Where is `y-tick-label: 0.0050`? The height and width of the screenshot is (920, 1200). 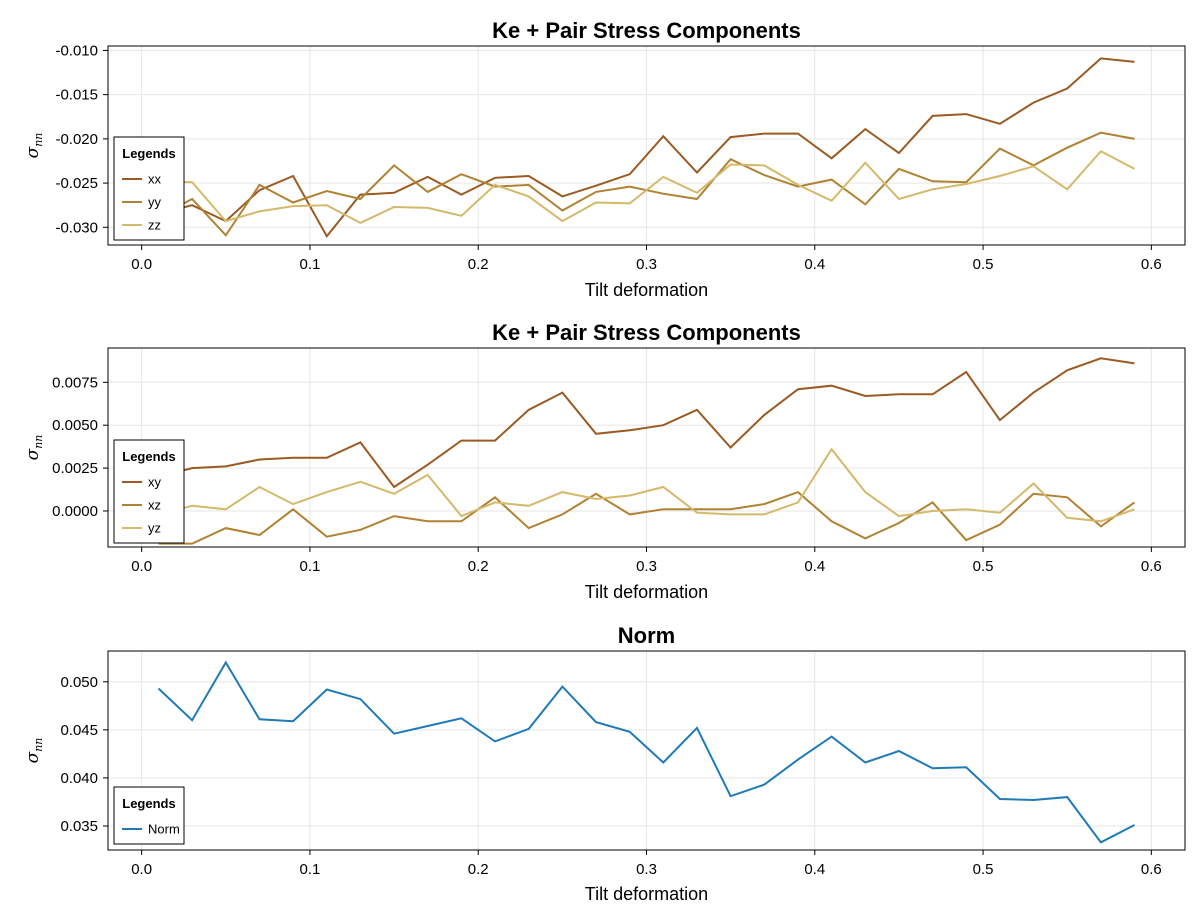
y-tick-label: 0.0050 is located at coordinates (75, 425).